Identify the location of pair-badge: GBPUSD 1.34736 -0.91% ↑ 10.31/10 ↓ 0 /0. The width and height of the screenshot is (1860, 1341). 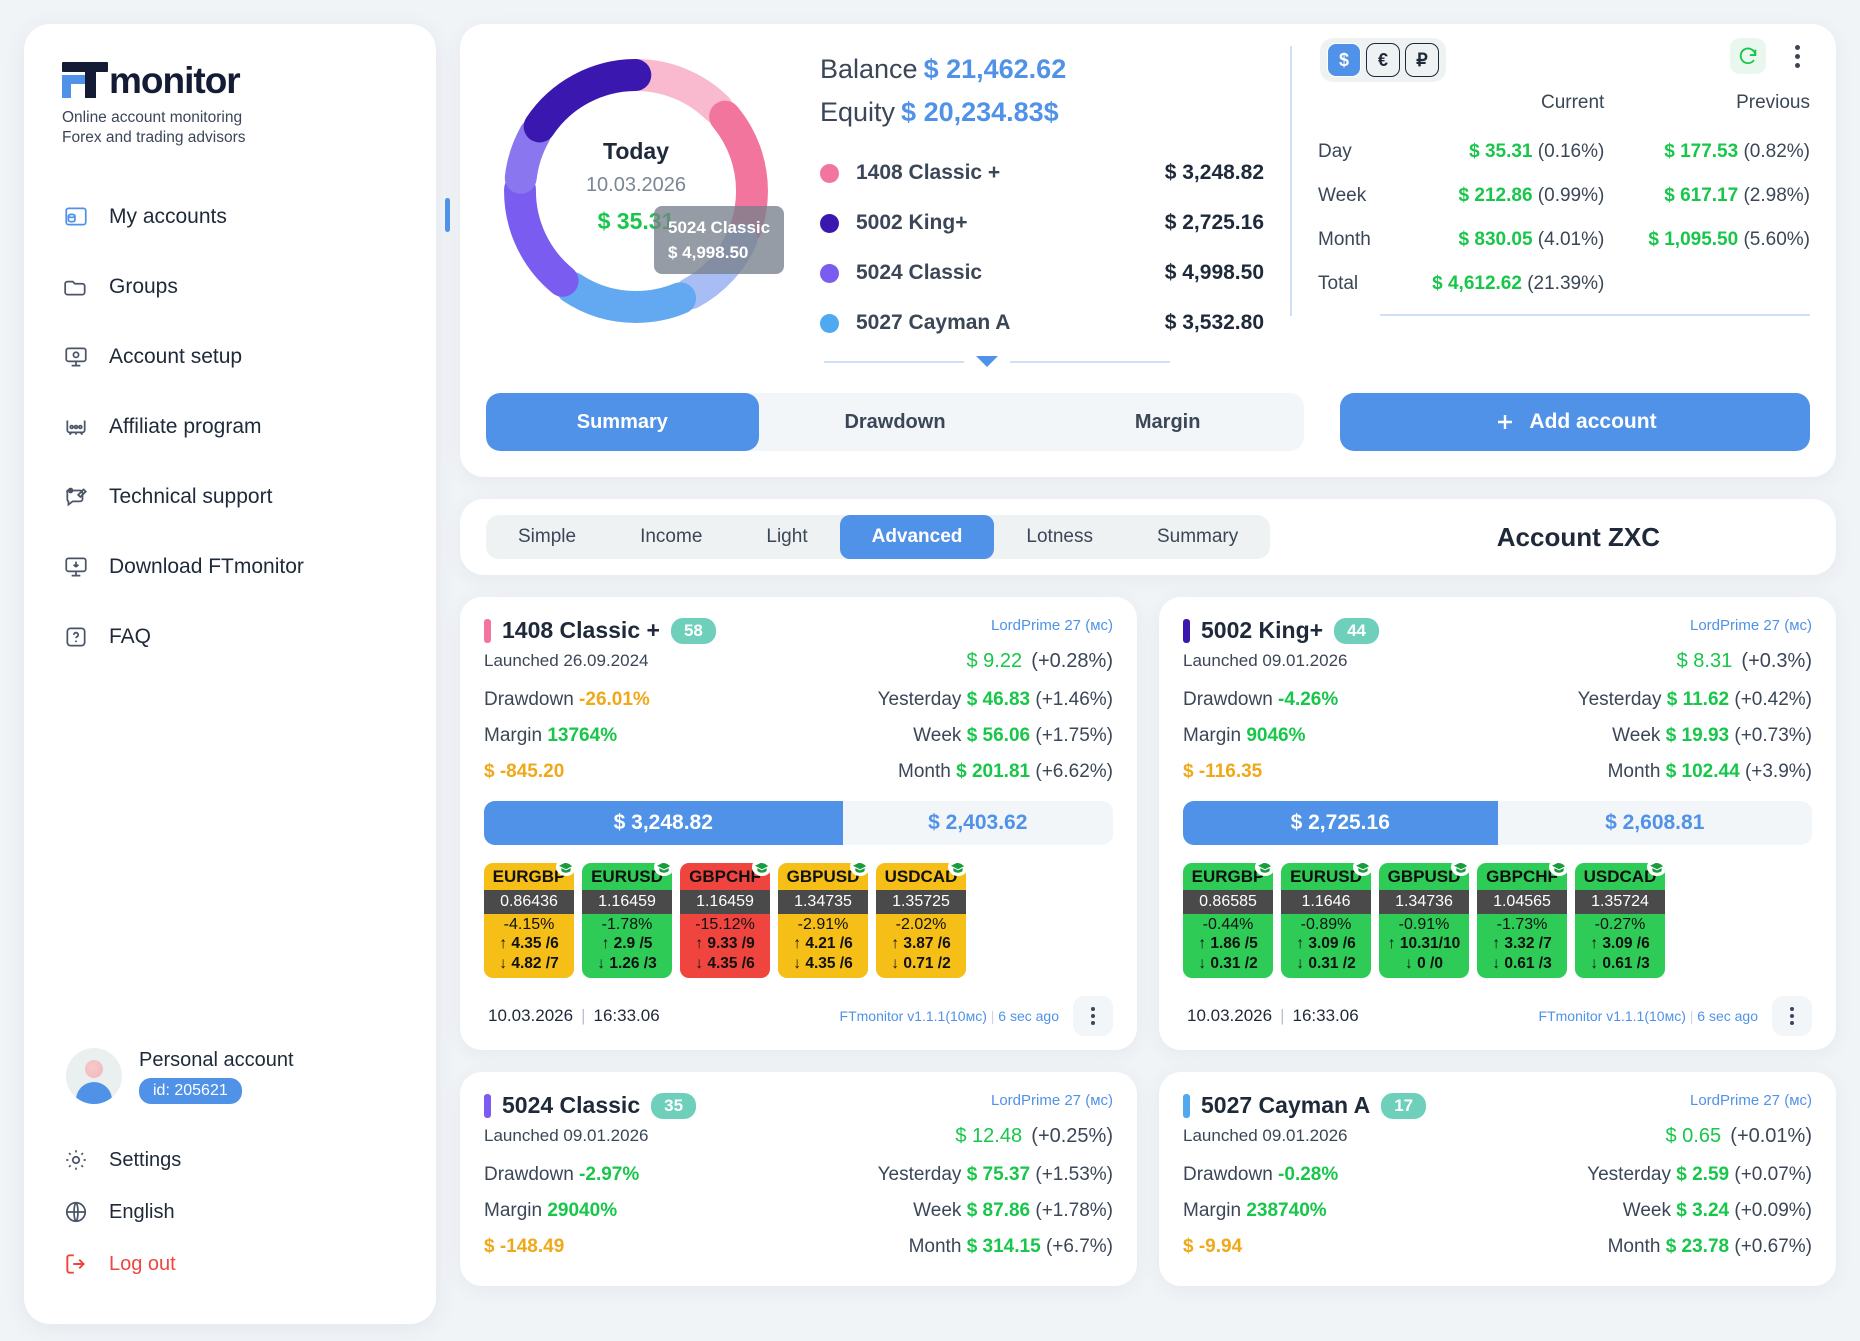
(1424, 920).